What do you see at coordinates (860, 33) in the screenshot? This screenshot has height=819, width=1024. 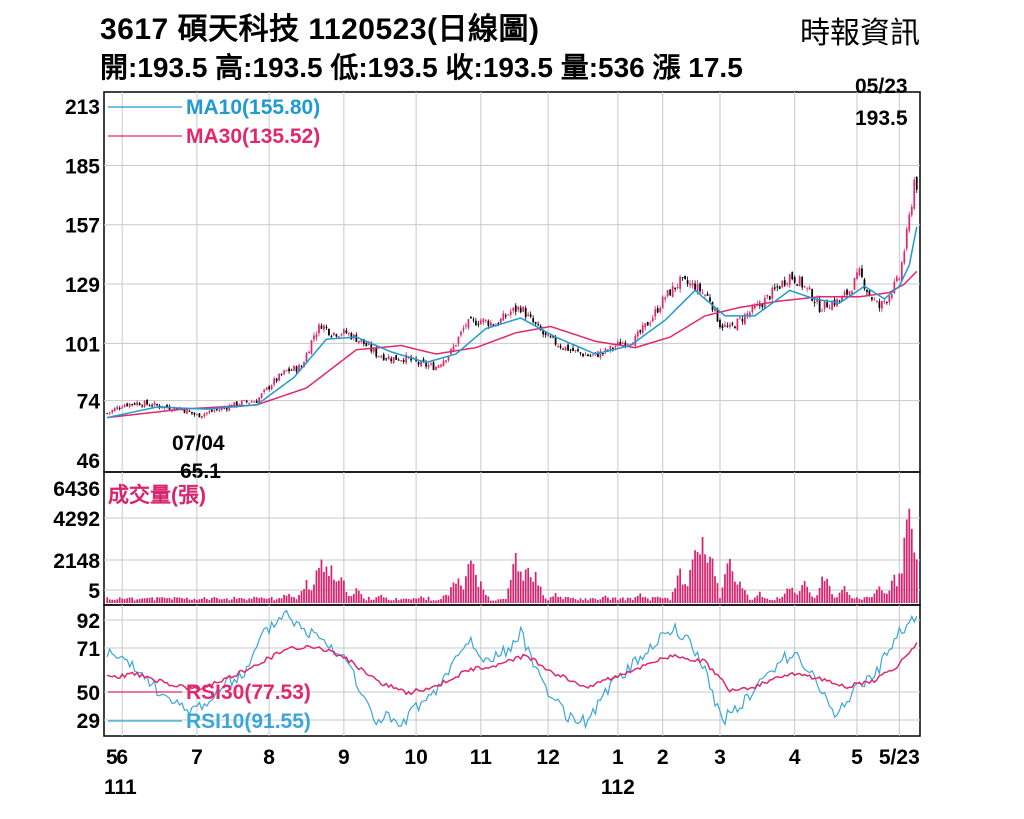 I see `data-source: 時報資訊` at bounding box center [860, 33].